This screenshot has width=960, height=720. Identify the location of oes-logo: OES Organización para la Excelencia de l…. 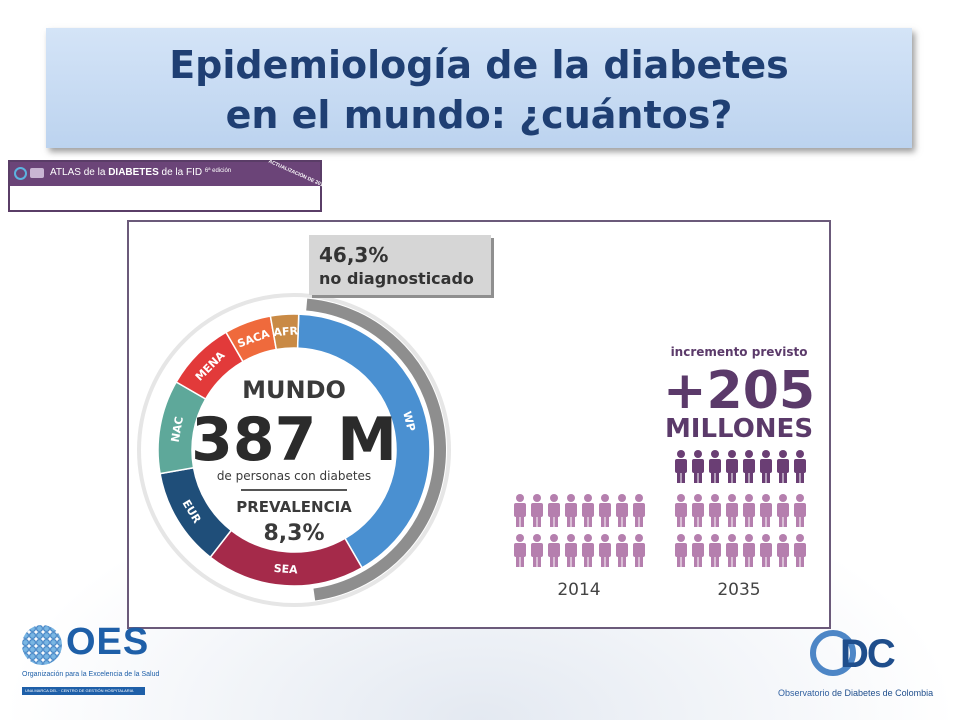
(90, 660).